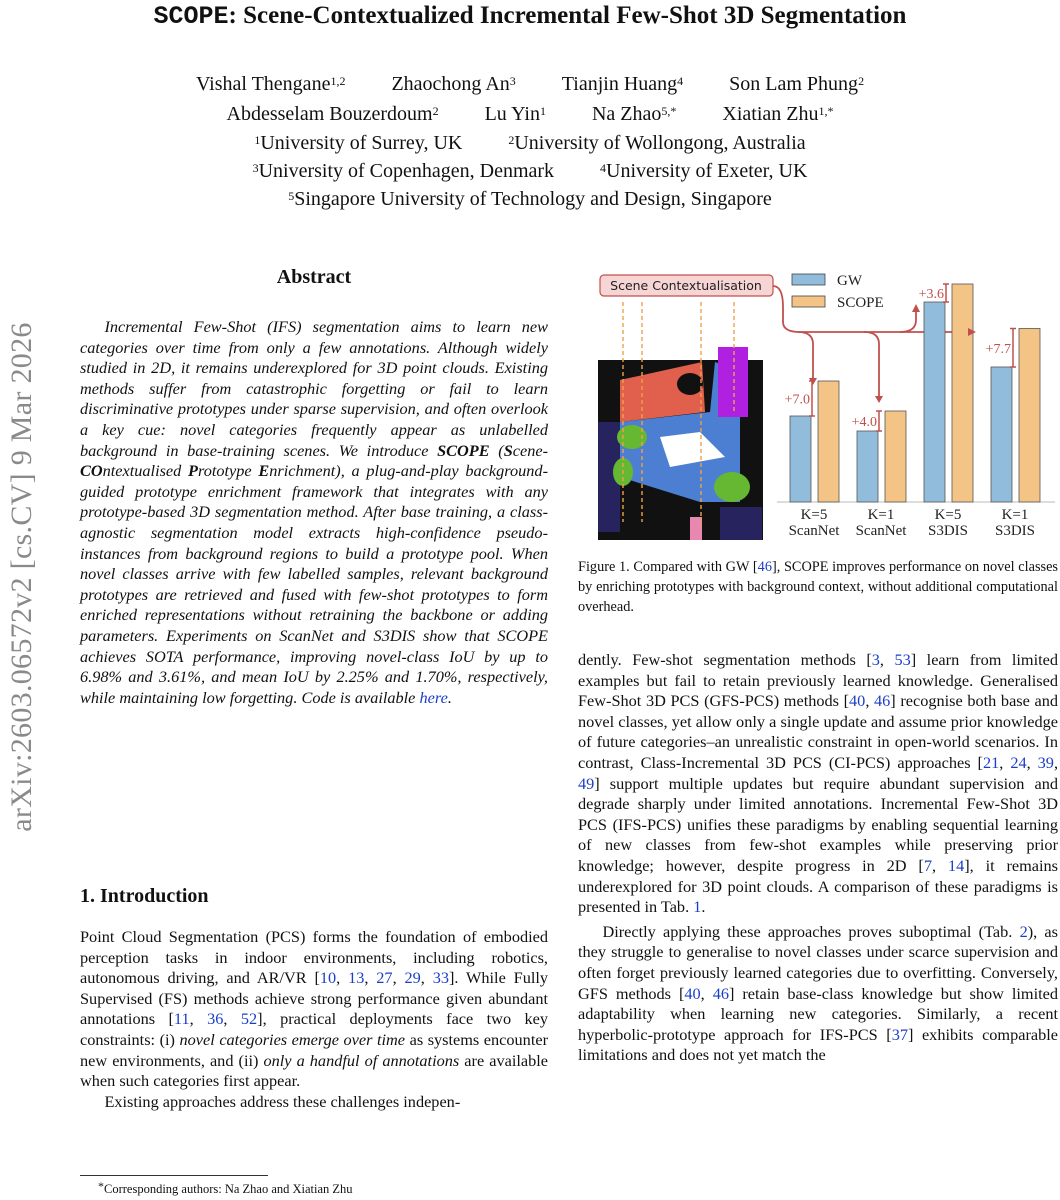 The image size is (1060, 1200). What do you see at coordinates (181, 1019) in the screenshot?
I see `citation-link: 11` at bounding box center [181, 1019].